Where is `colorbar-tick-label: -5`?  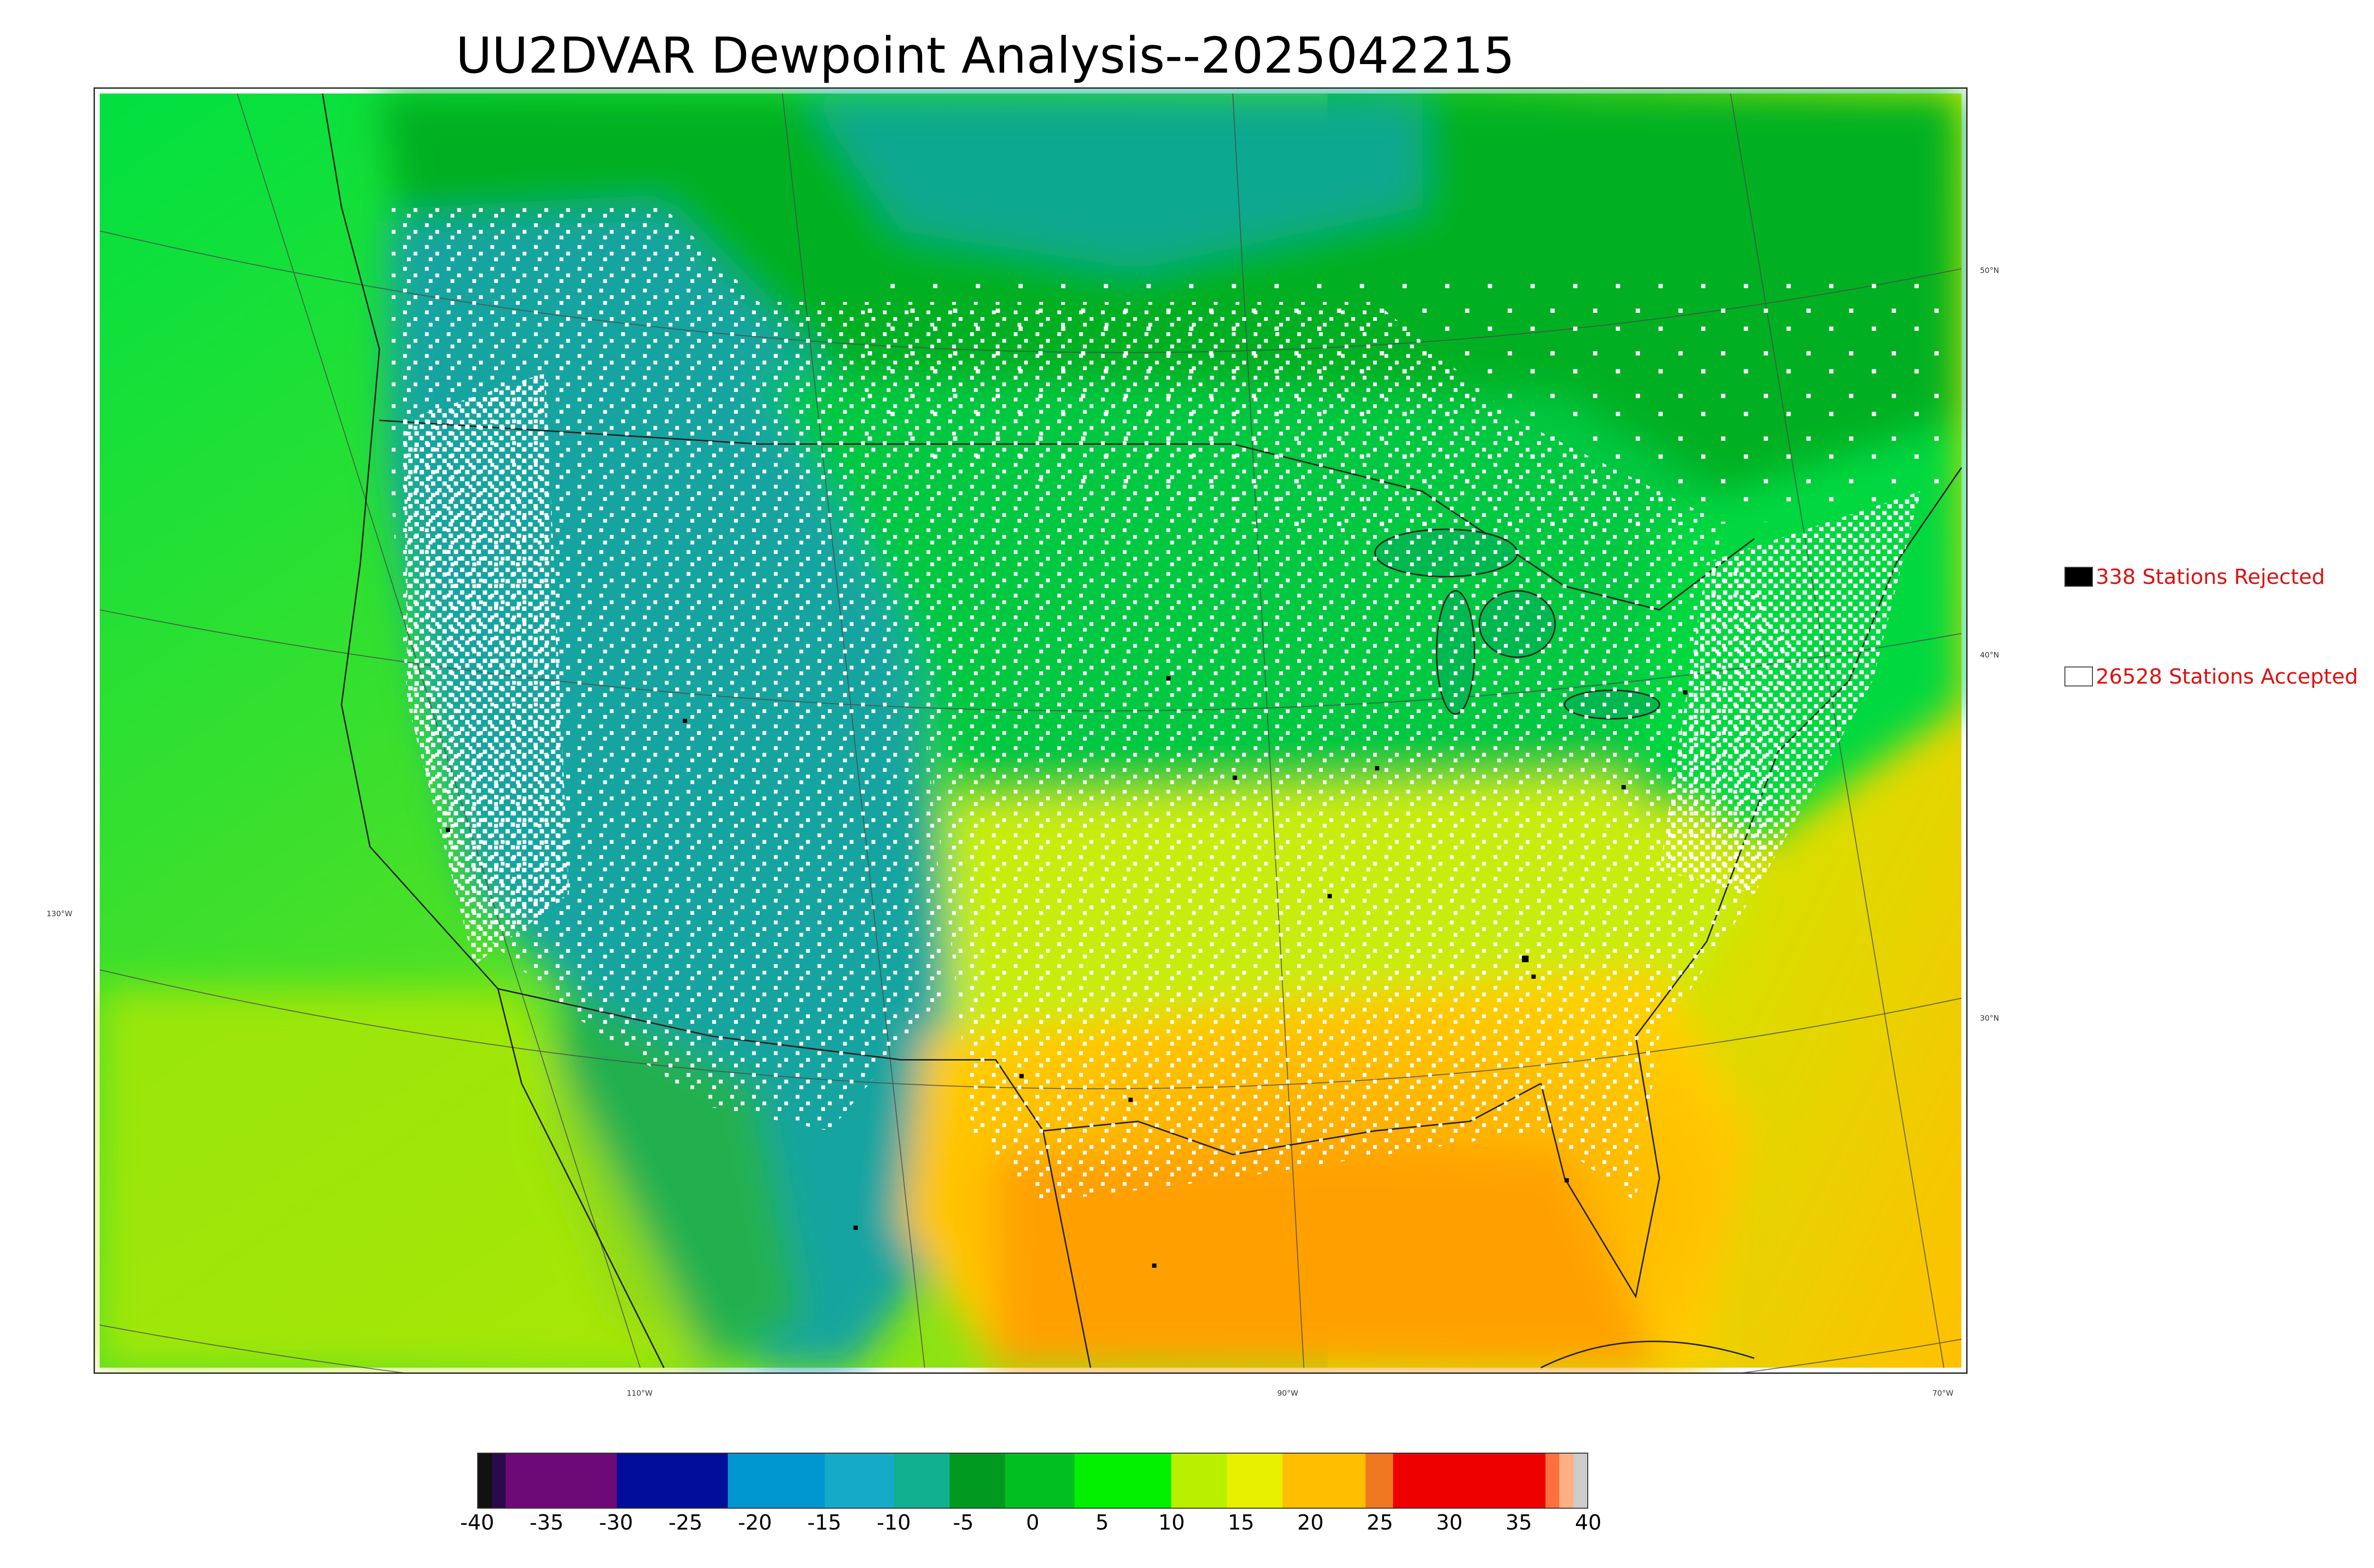
colorbar-tick-label: -5 is located at coordinates (963, 1523).